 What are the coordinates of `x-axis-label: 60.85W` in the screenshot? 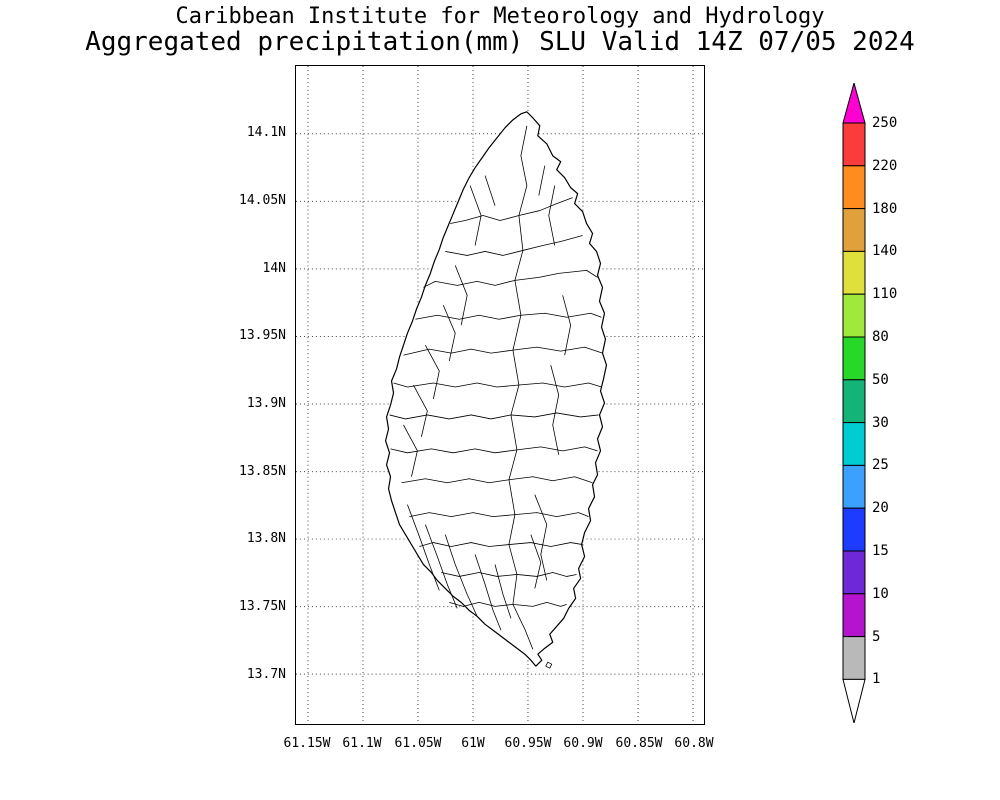 It's located at (639, 743).